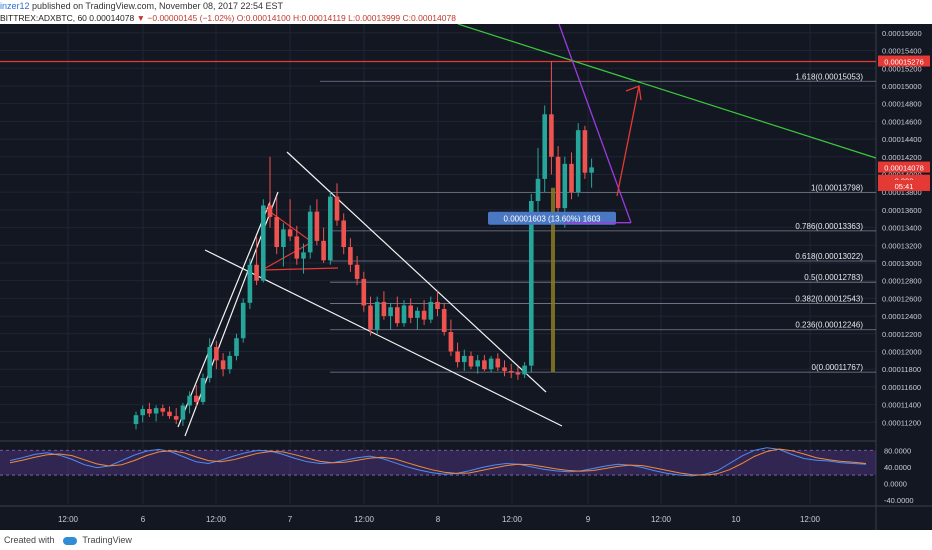  I want to click on tradingview-logo-icon, so click(70, 540).